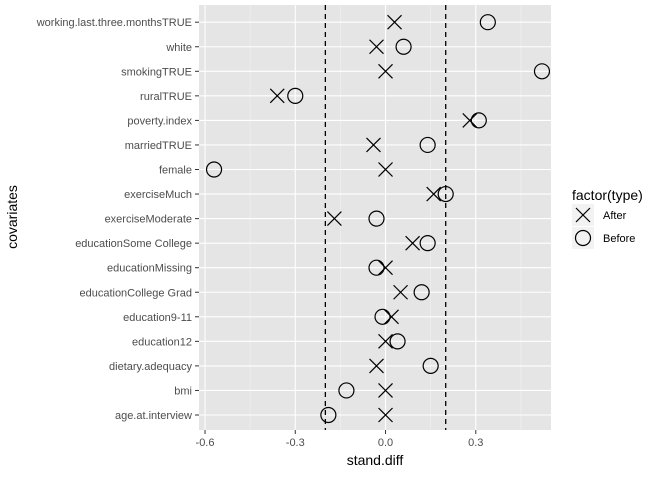  I want to click on point-before-exercisemoderate, so click(376, 218).